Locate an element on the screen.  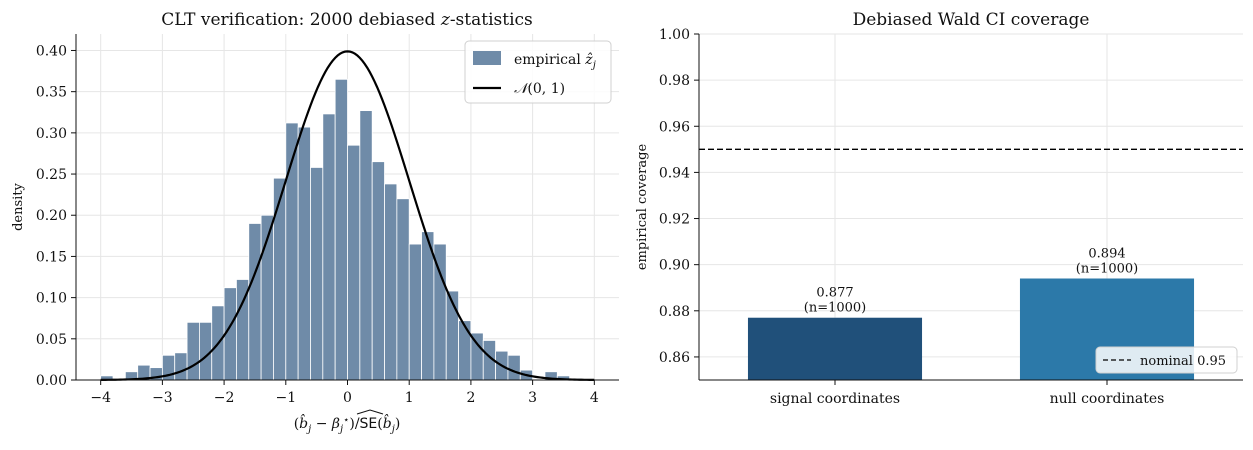
x-tick-label: 2 is located at coordinates (470, 398).